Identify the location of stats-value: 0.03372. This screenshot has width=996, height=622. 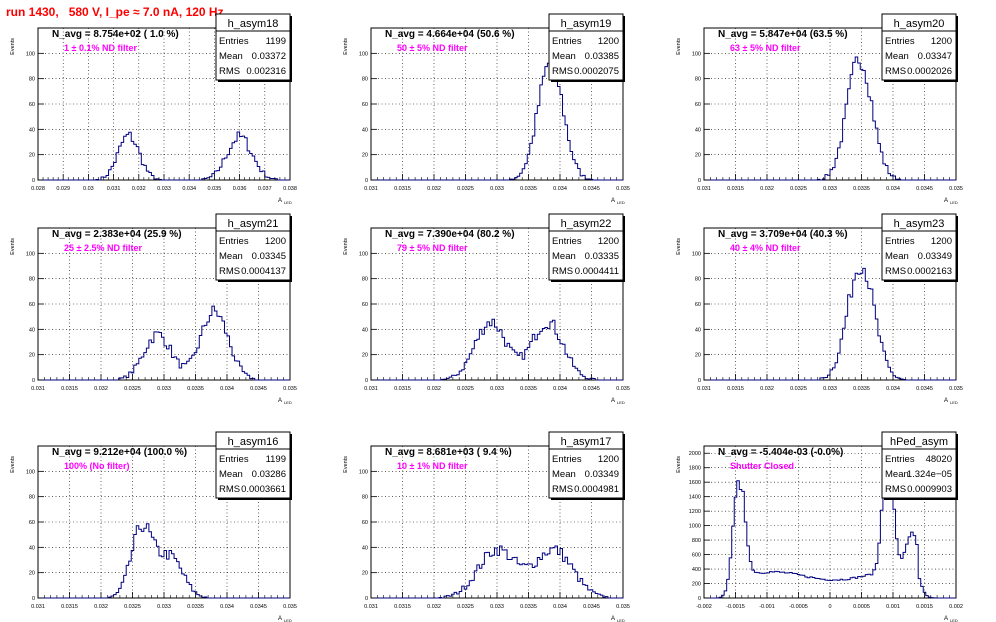
(269, 56).